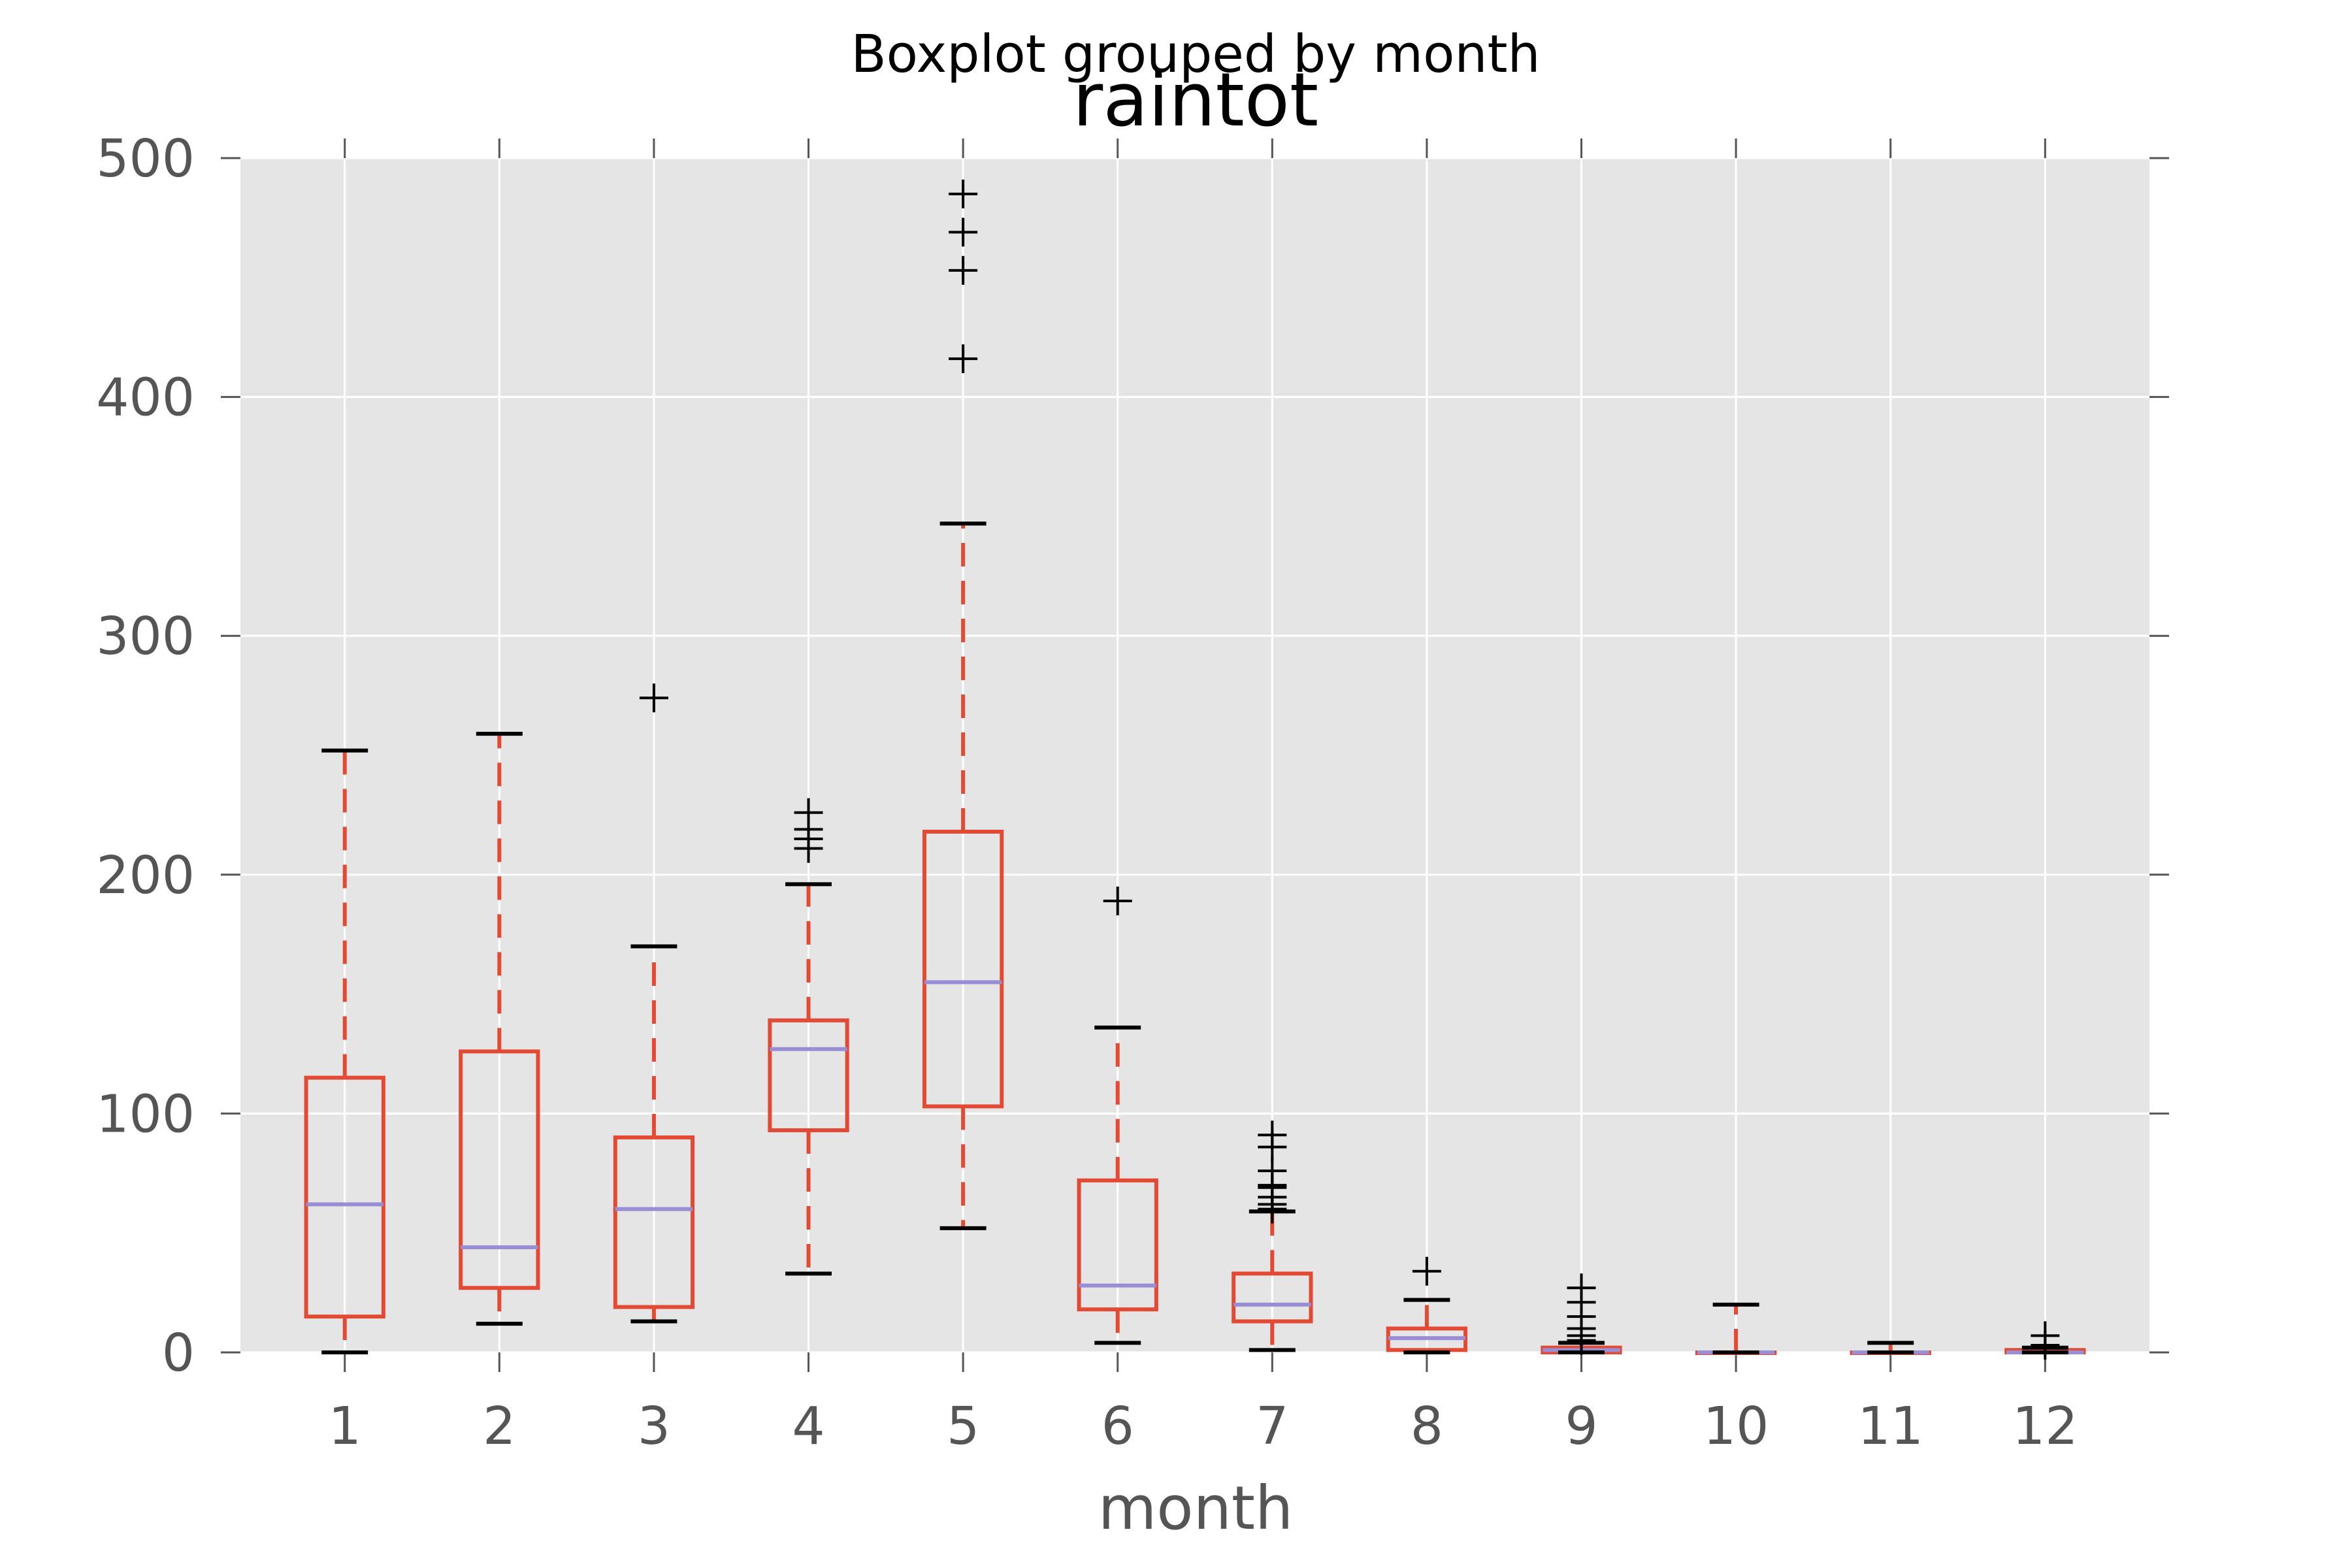 Image resolution: width=2352 pixels, height=1568 pixels. Describe the element at coordinates (2045, 1426) in the screenshot. I see `x-tick-label: 12` at that location.